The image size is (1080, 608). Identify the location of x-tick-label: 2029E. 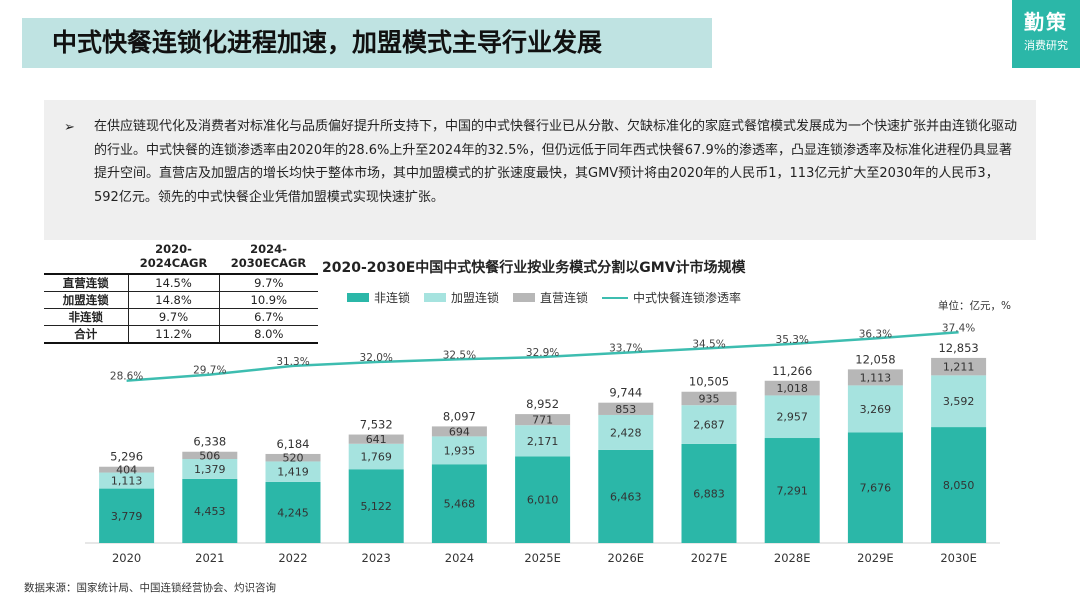
(875, 558).